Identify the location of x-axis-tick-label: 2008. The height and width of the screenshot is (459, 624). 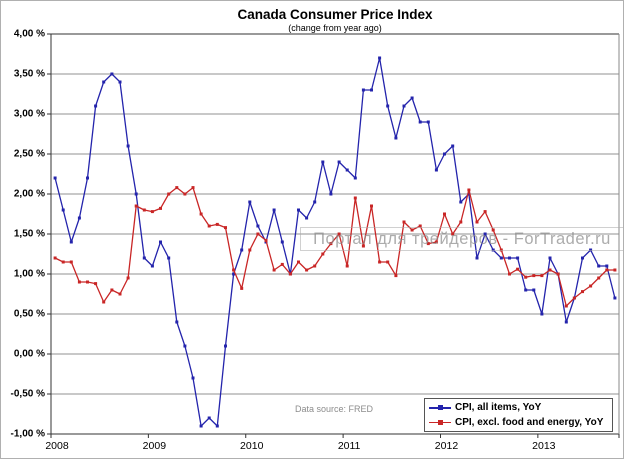
(57, 446).